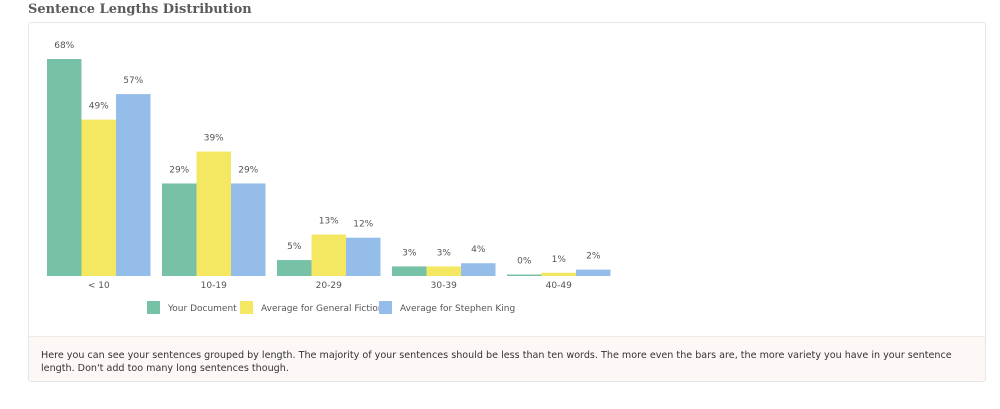 The width and height of the screenshot is (1000, 409). What do you see at coordinates (214, 139) in the screenshot?
I see `data-label: 39%` at bounding box center [214, 139].